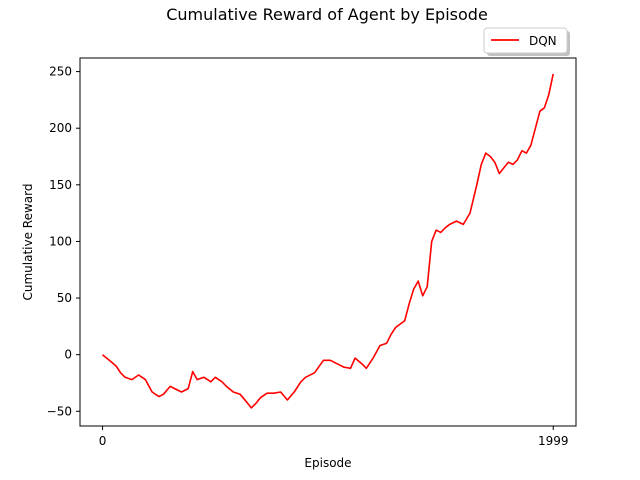  Describe the element at coordinates (59, 411) in the screenshot. I see `y-tick-label: −50` at that location.